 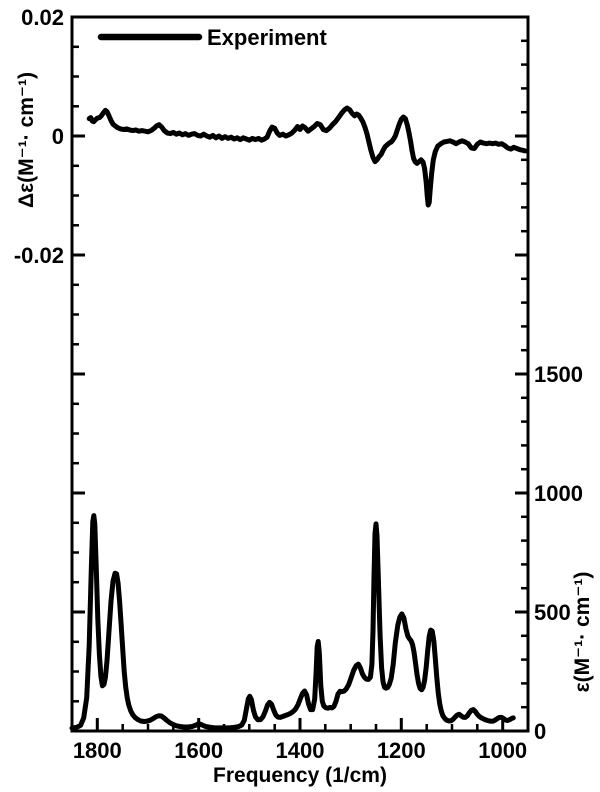 I want to click on right-y-tick-label: 0, so click(x=540, y=731).